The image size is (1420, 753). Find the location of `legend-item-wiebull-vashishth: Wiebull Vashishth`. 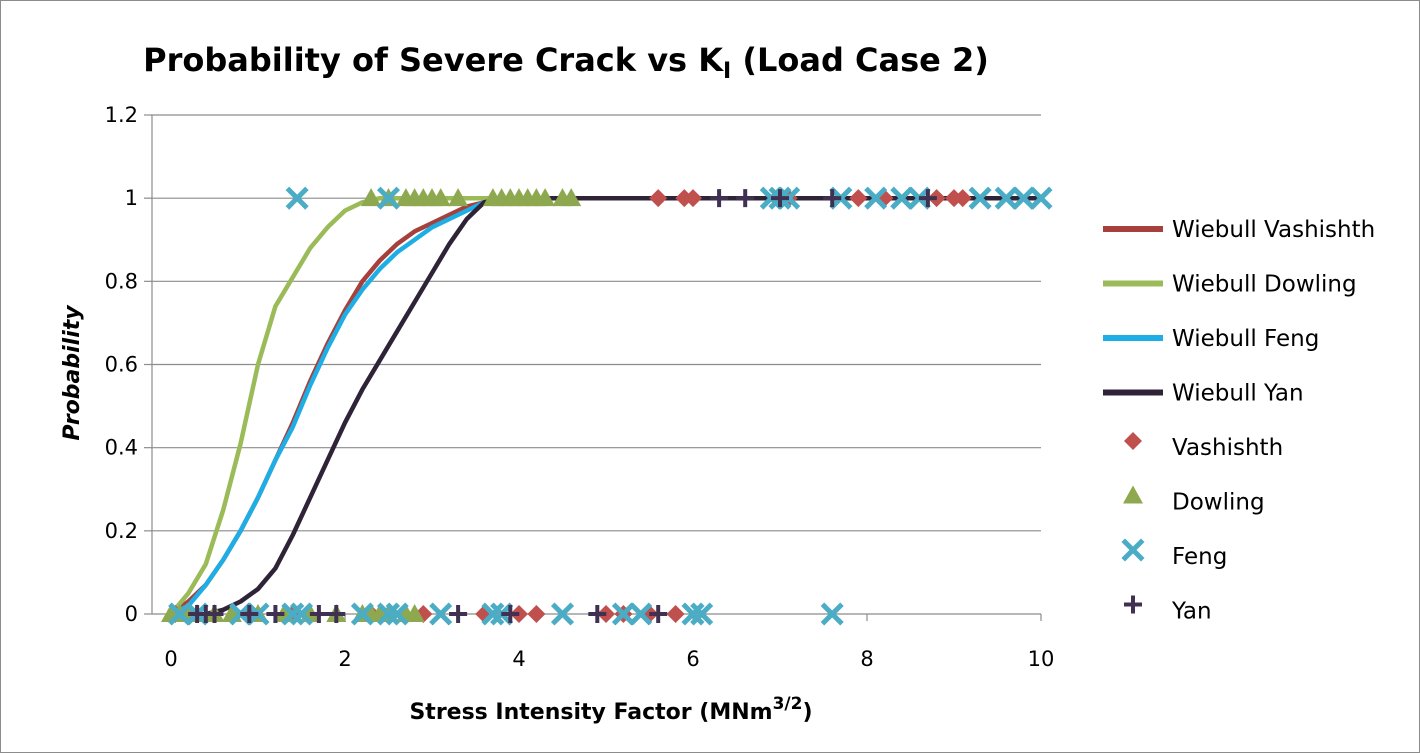

legend-item-wiebull-vashishth: Wiebull Vashishth is located at coordinates (1239, 230).